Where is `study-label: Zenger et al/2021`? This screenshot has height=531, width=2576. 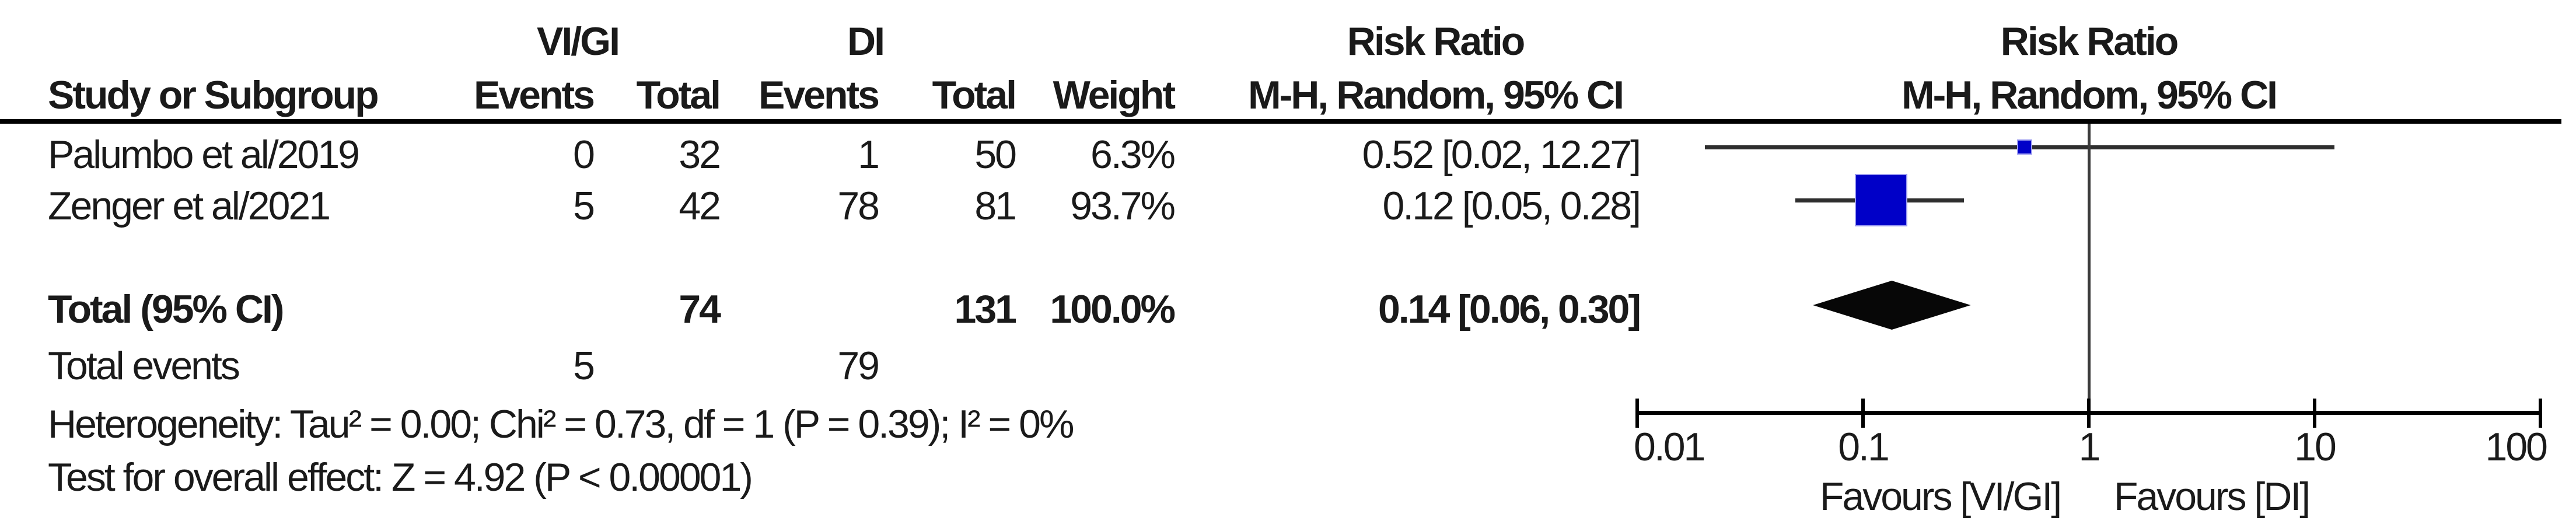
study-label: Zenger et al/2021 is located at coordinates (189, 206).